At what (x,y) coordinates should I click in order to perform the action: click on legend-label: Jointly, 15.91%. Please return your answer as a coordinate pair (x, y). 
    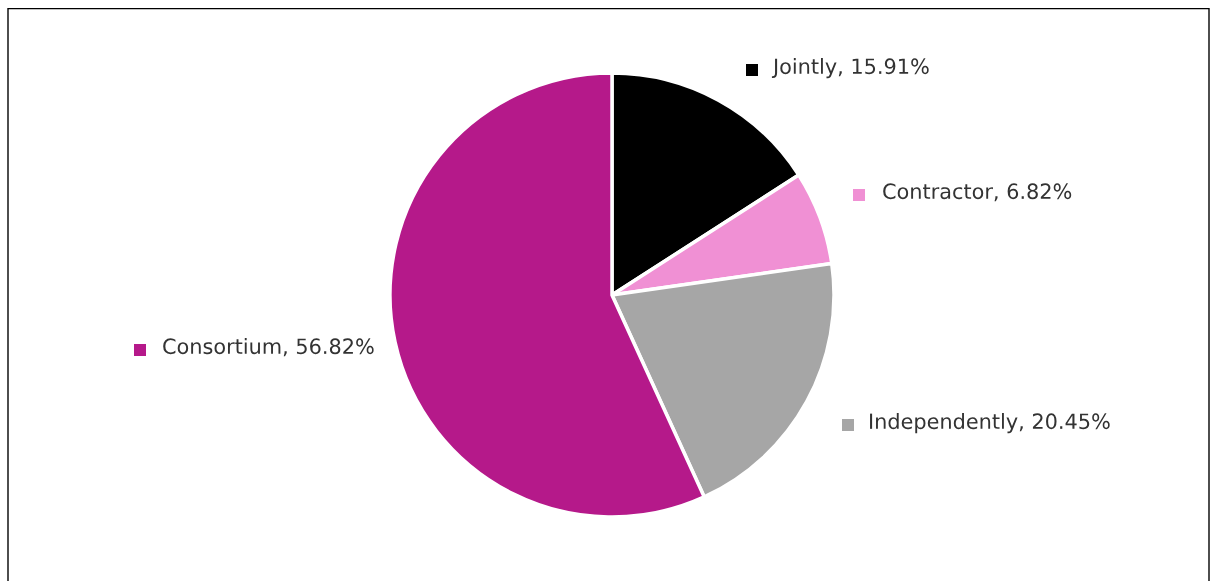
    Looking at the image, I should click on (850, 68).